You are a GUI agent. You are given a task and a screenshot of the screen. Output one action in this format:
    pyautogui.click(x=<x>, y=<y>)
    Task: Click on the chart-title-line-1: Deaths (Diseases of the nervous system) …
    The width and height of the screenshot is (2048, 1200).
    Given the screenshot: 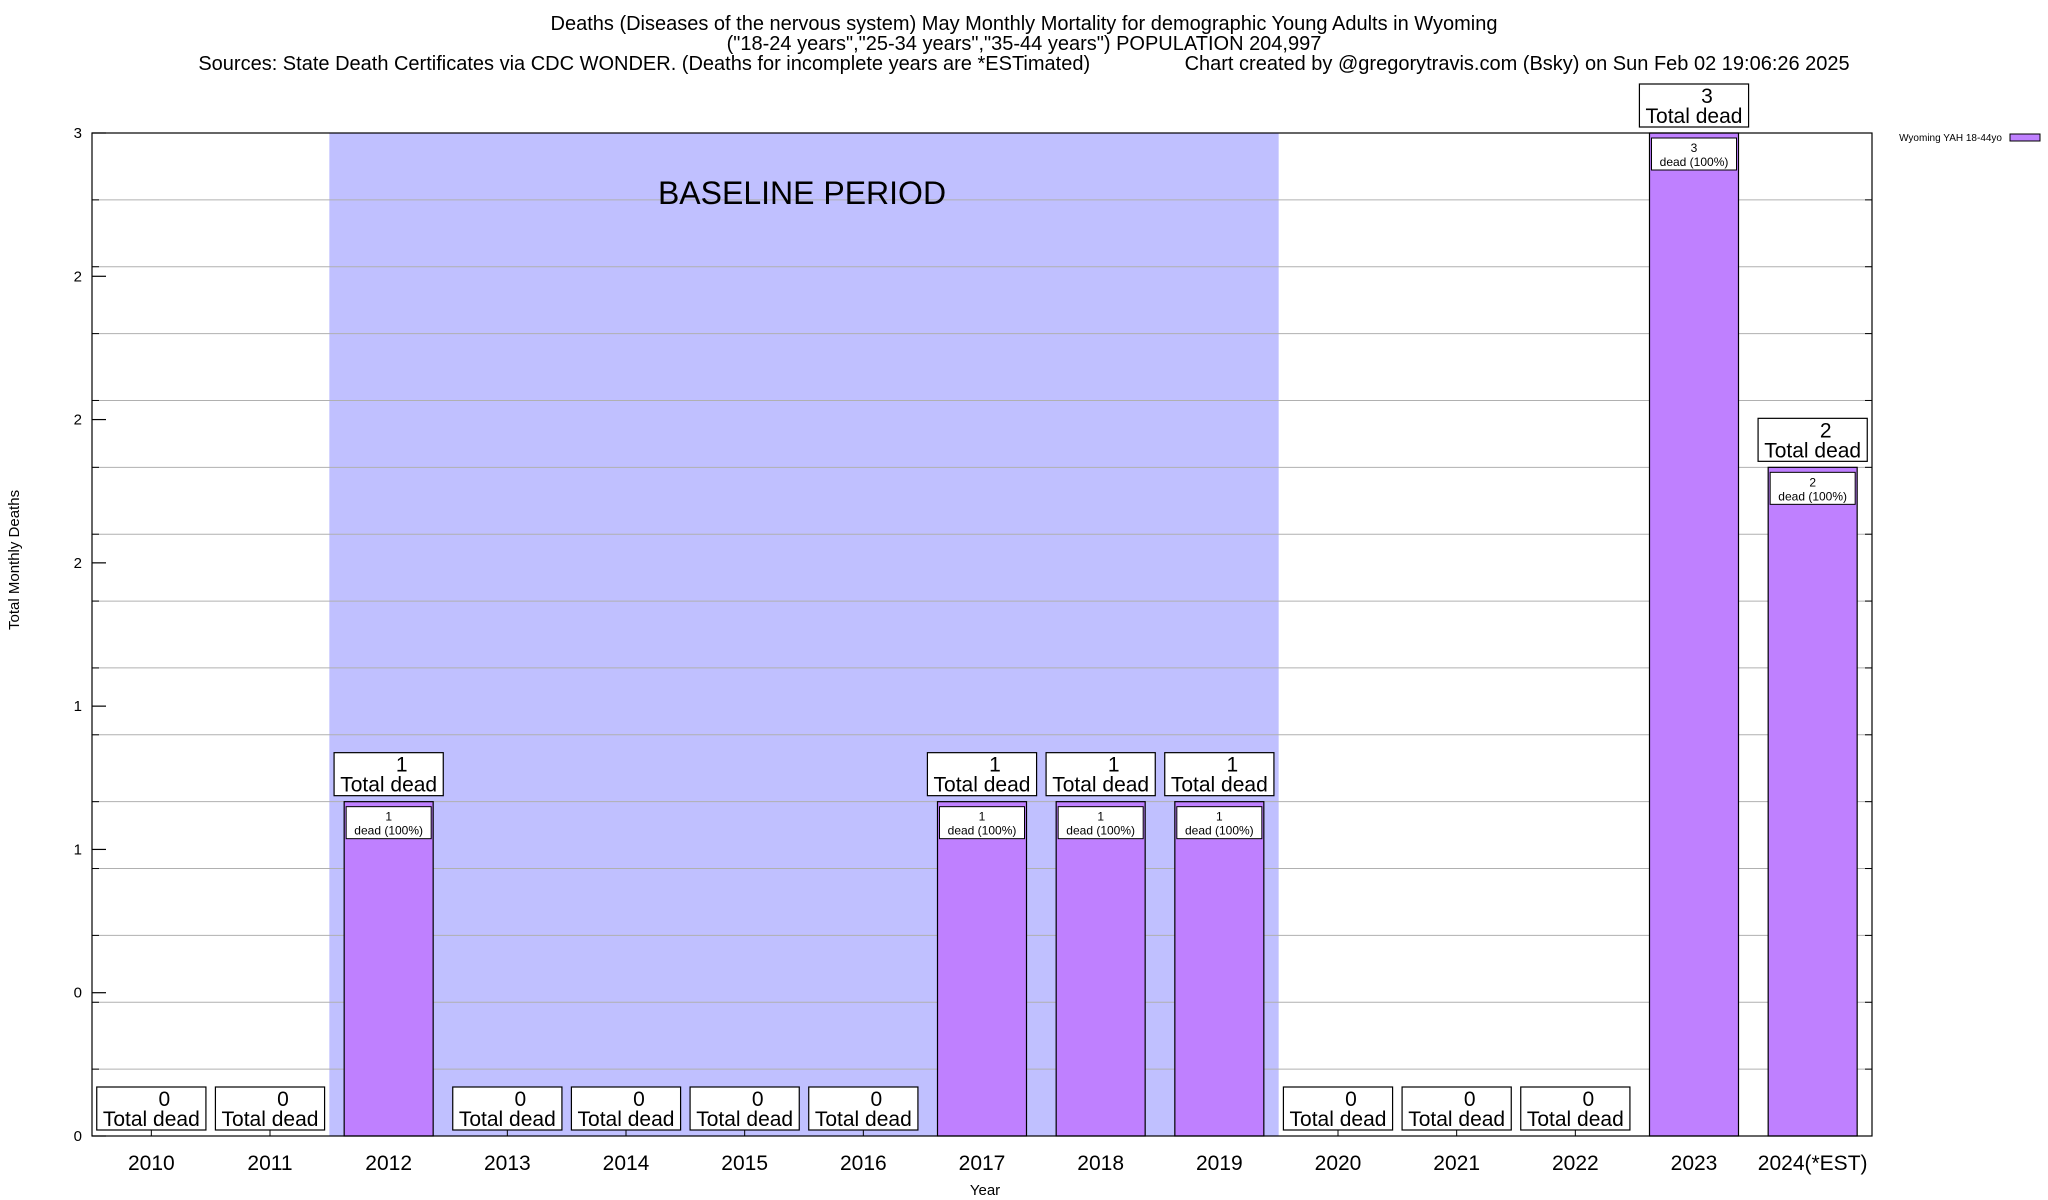 What is the action you would take?
    pyautogui.click(x=1024, y=24)
    